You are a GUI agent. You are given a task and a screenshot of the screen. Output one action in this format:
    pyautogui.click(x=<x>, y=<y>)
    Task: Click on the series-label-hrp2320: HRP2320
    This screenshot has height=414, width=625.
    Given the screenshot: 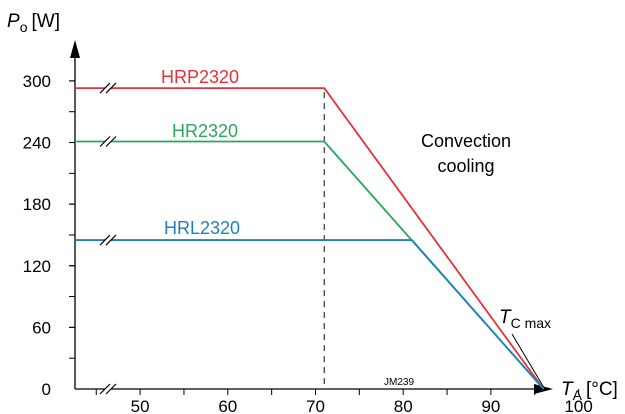 What is the action you would take?
    pyautogui.click(x=200, y=77)
    